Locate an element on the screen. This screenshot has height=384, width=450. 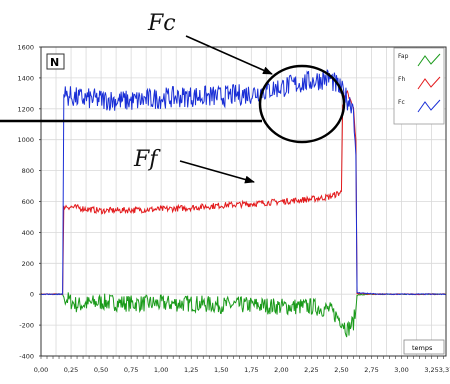
legend: Fap Fh Fc is located at coordinates (419, 86).